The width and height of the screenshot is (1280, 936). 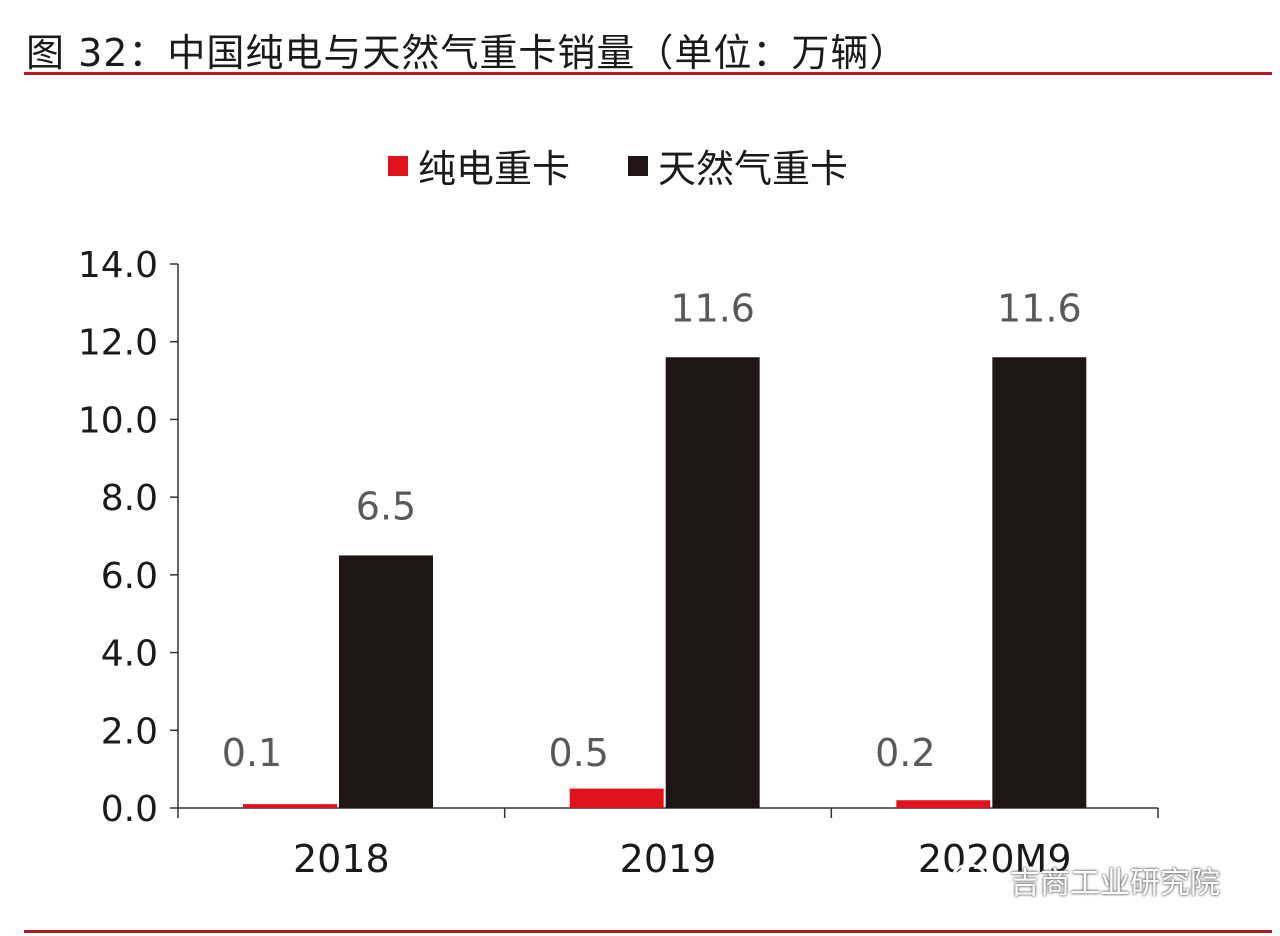 What do you see at coordinates (386, 506) in the screenshot?
I see `data-label: 6.5` at bounding box center [386, 506].